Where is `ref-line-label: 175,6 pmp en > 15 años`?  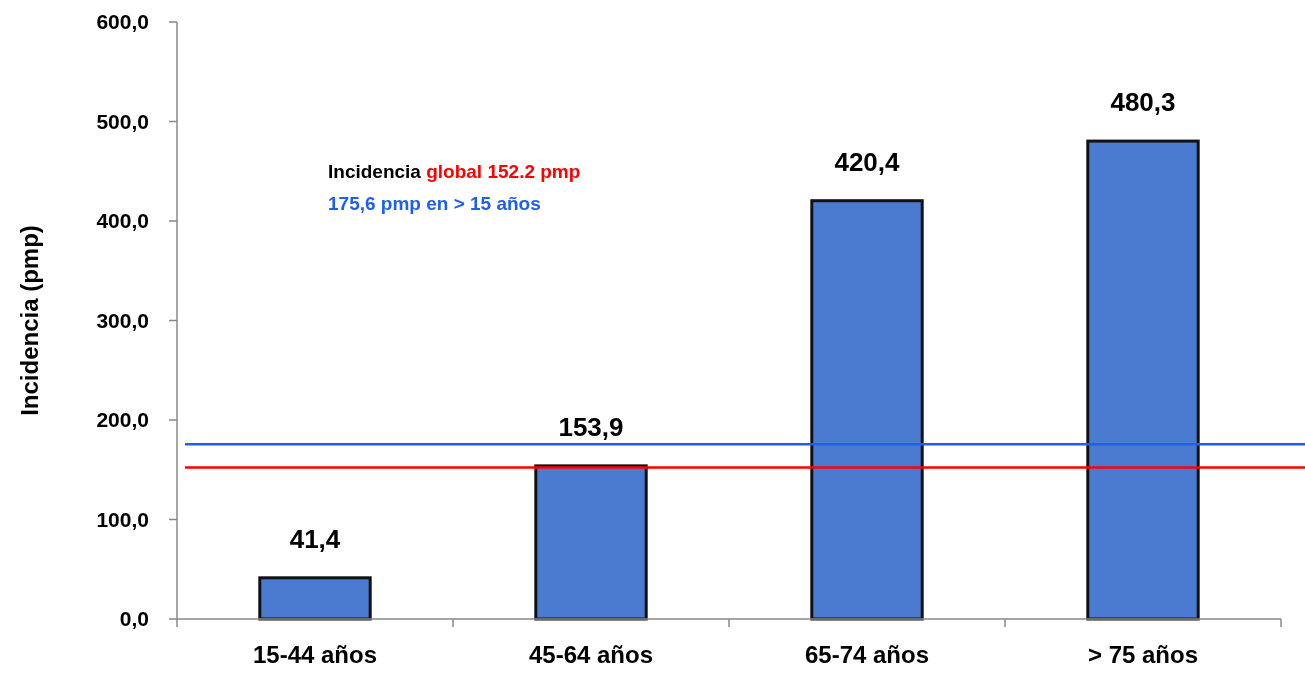 ref-line-label: 175,6 pmp en > 15 años is located at coordinates (434, 203).